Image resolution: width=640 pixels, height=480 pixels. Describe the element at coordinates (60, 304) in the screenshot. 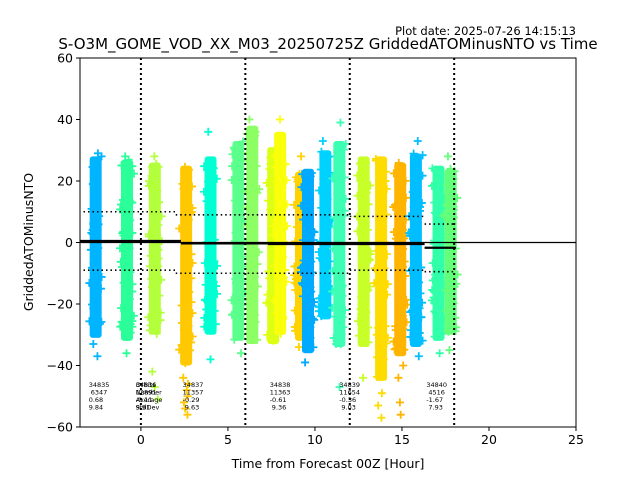

I see `y-tick-label: −20` at that location.